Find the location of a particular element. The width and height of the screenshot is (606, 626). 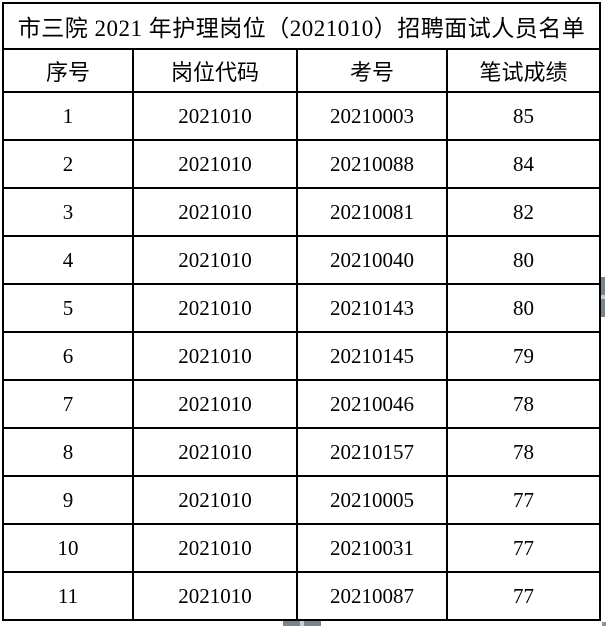

header-seq-number: 序号 is located at coordinates (68, 70).